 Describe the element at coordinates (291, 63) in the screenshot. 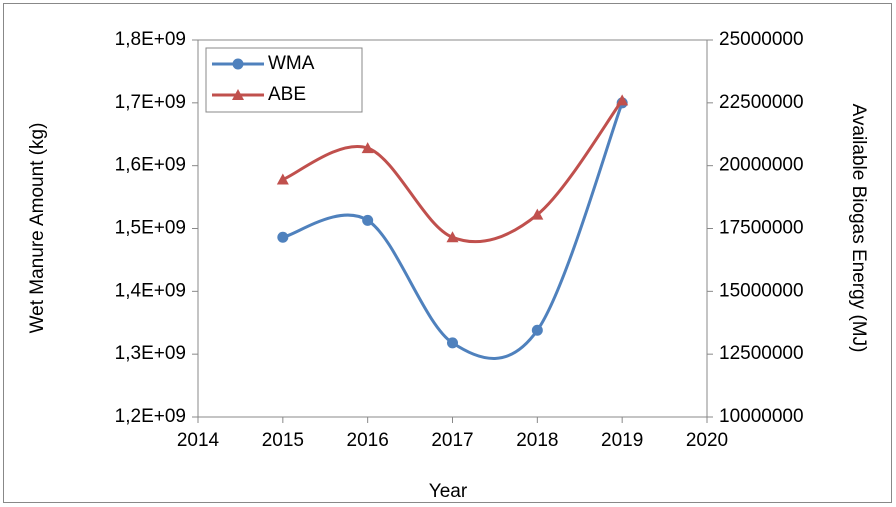

I see `legend-label: WMA` at that location.